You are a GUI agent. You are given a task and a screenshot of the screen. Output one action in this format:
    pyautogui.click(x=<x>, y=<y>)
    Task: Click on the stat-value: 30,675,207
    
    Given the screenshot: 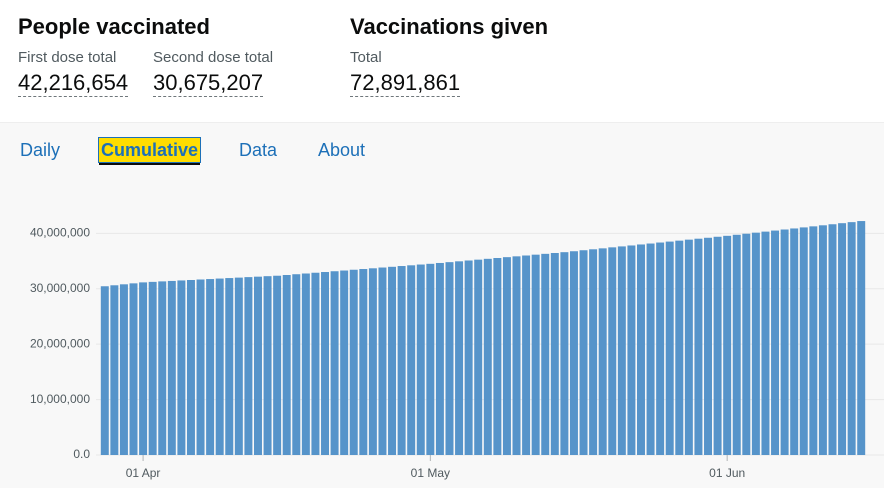 What is the action you would take?
    pyautogui.click(x=208, y=83)
    